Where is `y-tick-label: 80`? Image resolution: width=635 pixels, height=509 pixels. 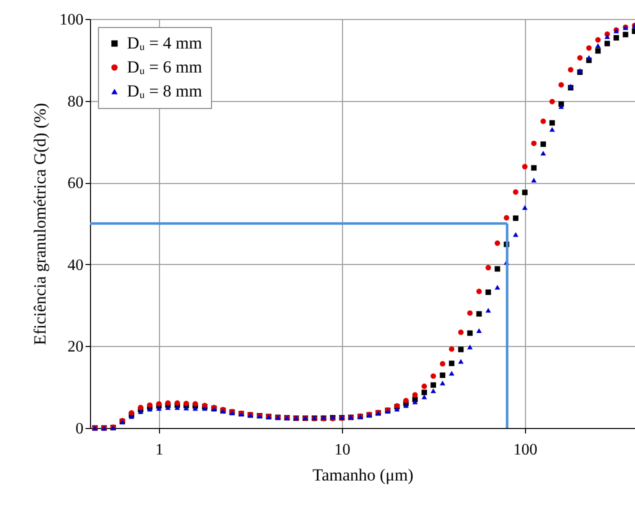 y-tick-label: 80 is located at coordinates (76, 101).